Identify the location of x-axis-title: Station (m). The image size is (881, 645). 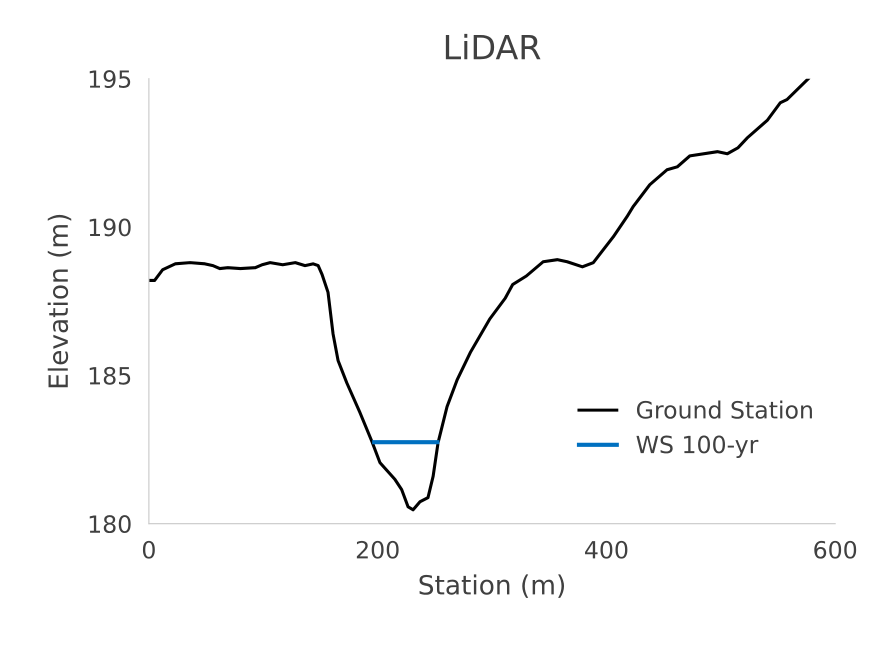
(492, 586).